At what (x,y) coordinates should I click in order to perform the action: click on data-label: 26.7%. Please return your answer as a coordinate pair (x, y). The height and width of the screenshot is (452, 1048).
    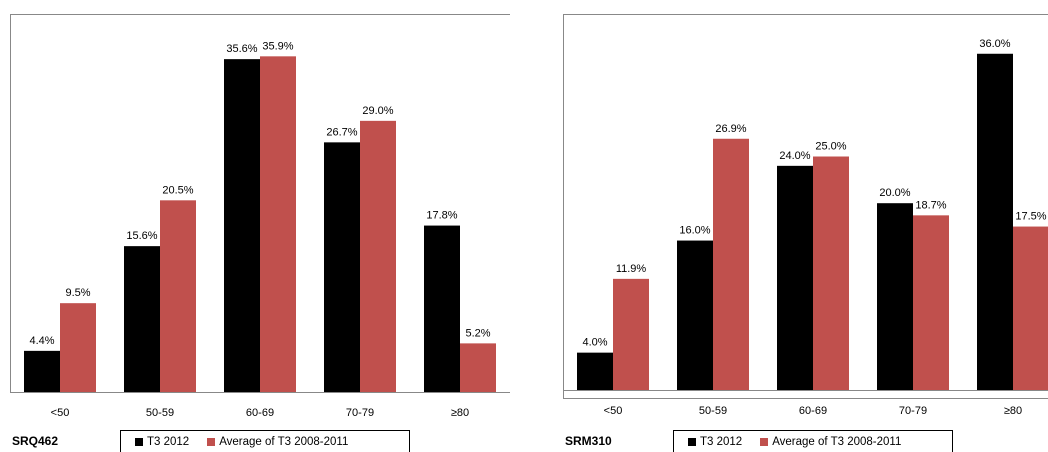
    Looking at the image, I should click on (341, 132).